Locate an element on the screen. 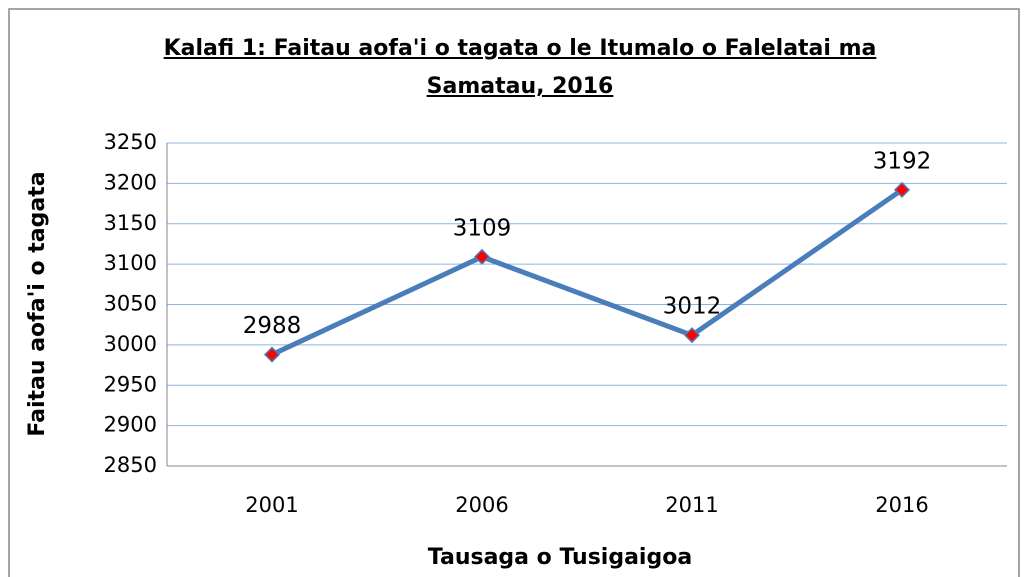  data-label: 2988 is located at coordinates (272, 326).